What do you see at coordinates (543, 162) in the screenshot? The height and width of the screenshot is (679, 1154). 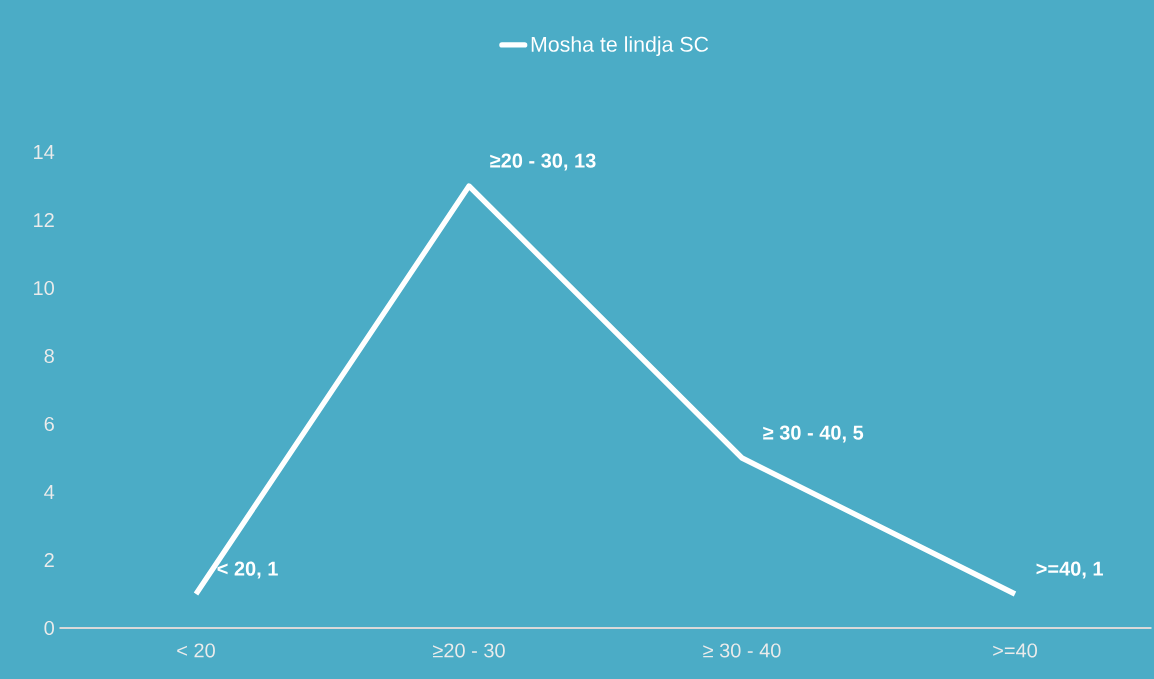 I see `data-label: ≥20 - 30, 13` at bounding box center [543, 162].